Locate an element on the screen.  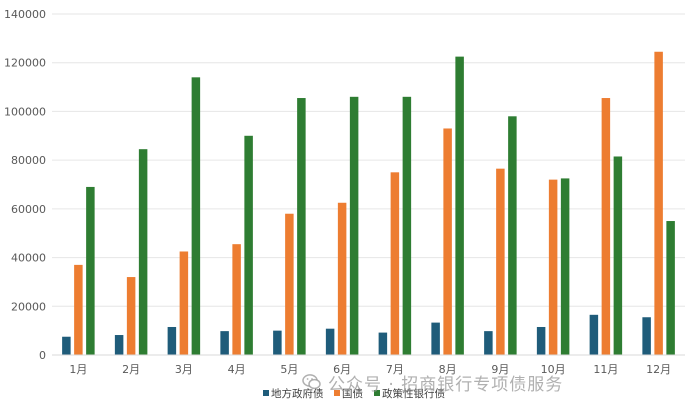
y-tick-label: 140000 is located at coordinates (25, 14).